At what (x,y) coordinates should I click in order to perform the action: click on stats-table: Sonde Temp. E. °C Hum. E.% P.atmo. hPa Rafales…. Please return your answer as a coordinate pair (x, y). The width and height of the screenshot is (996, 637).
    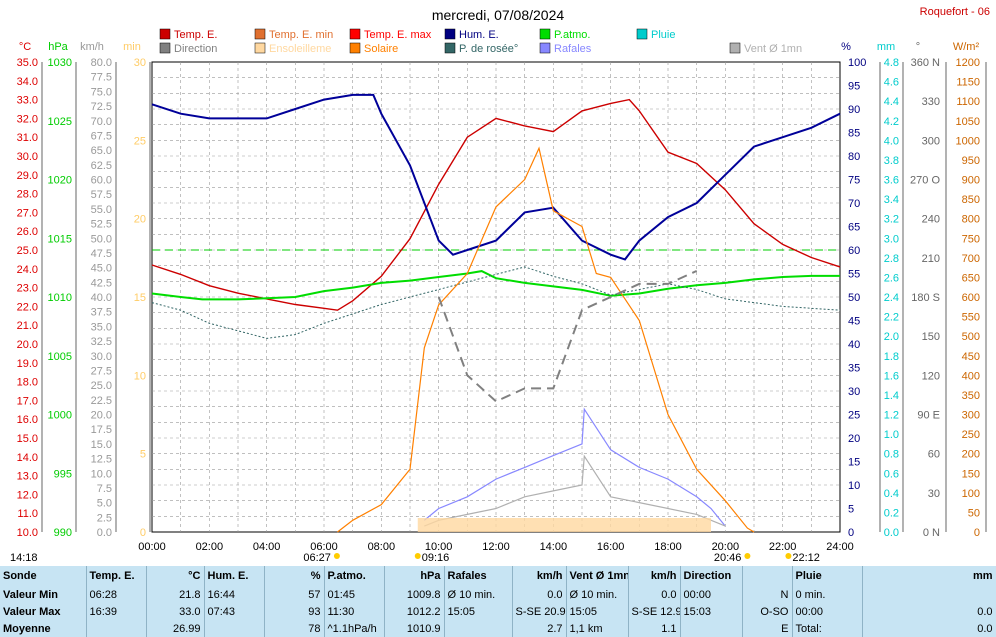
    Looking at the image, I should click on (498, 601).